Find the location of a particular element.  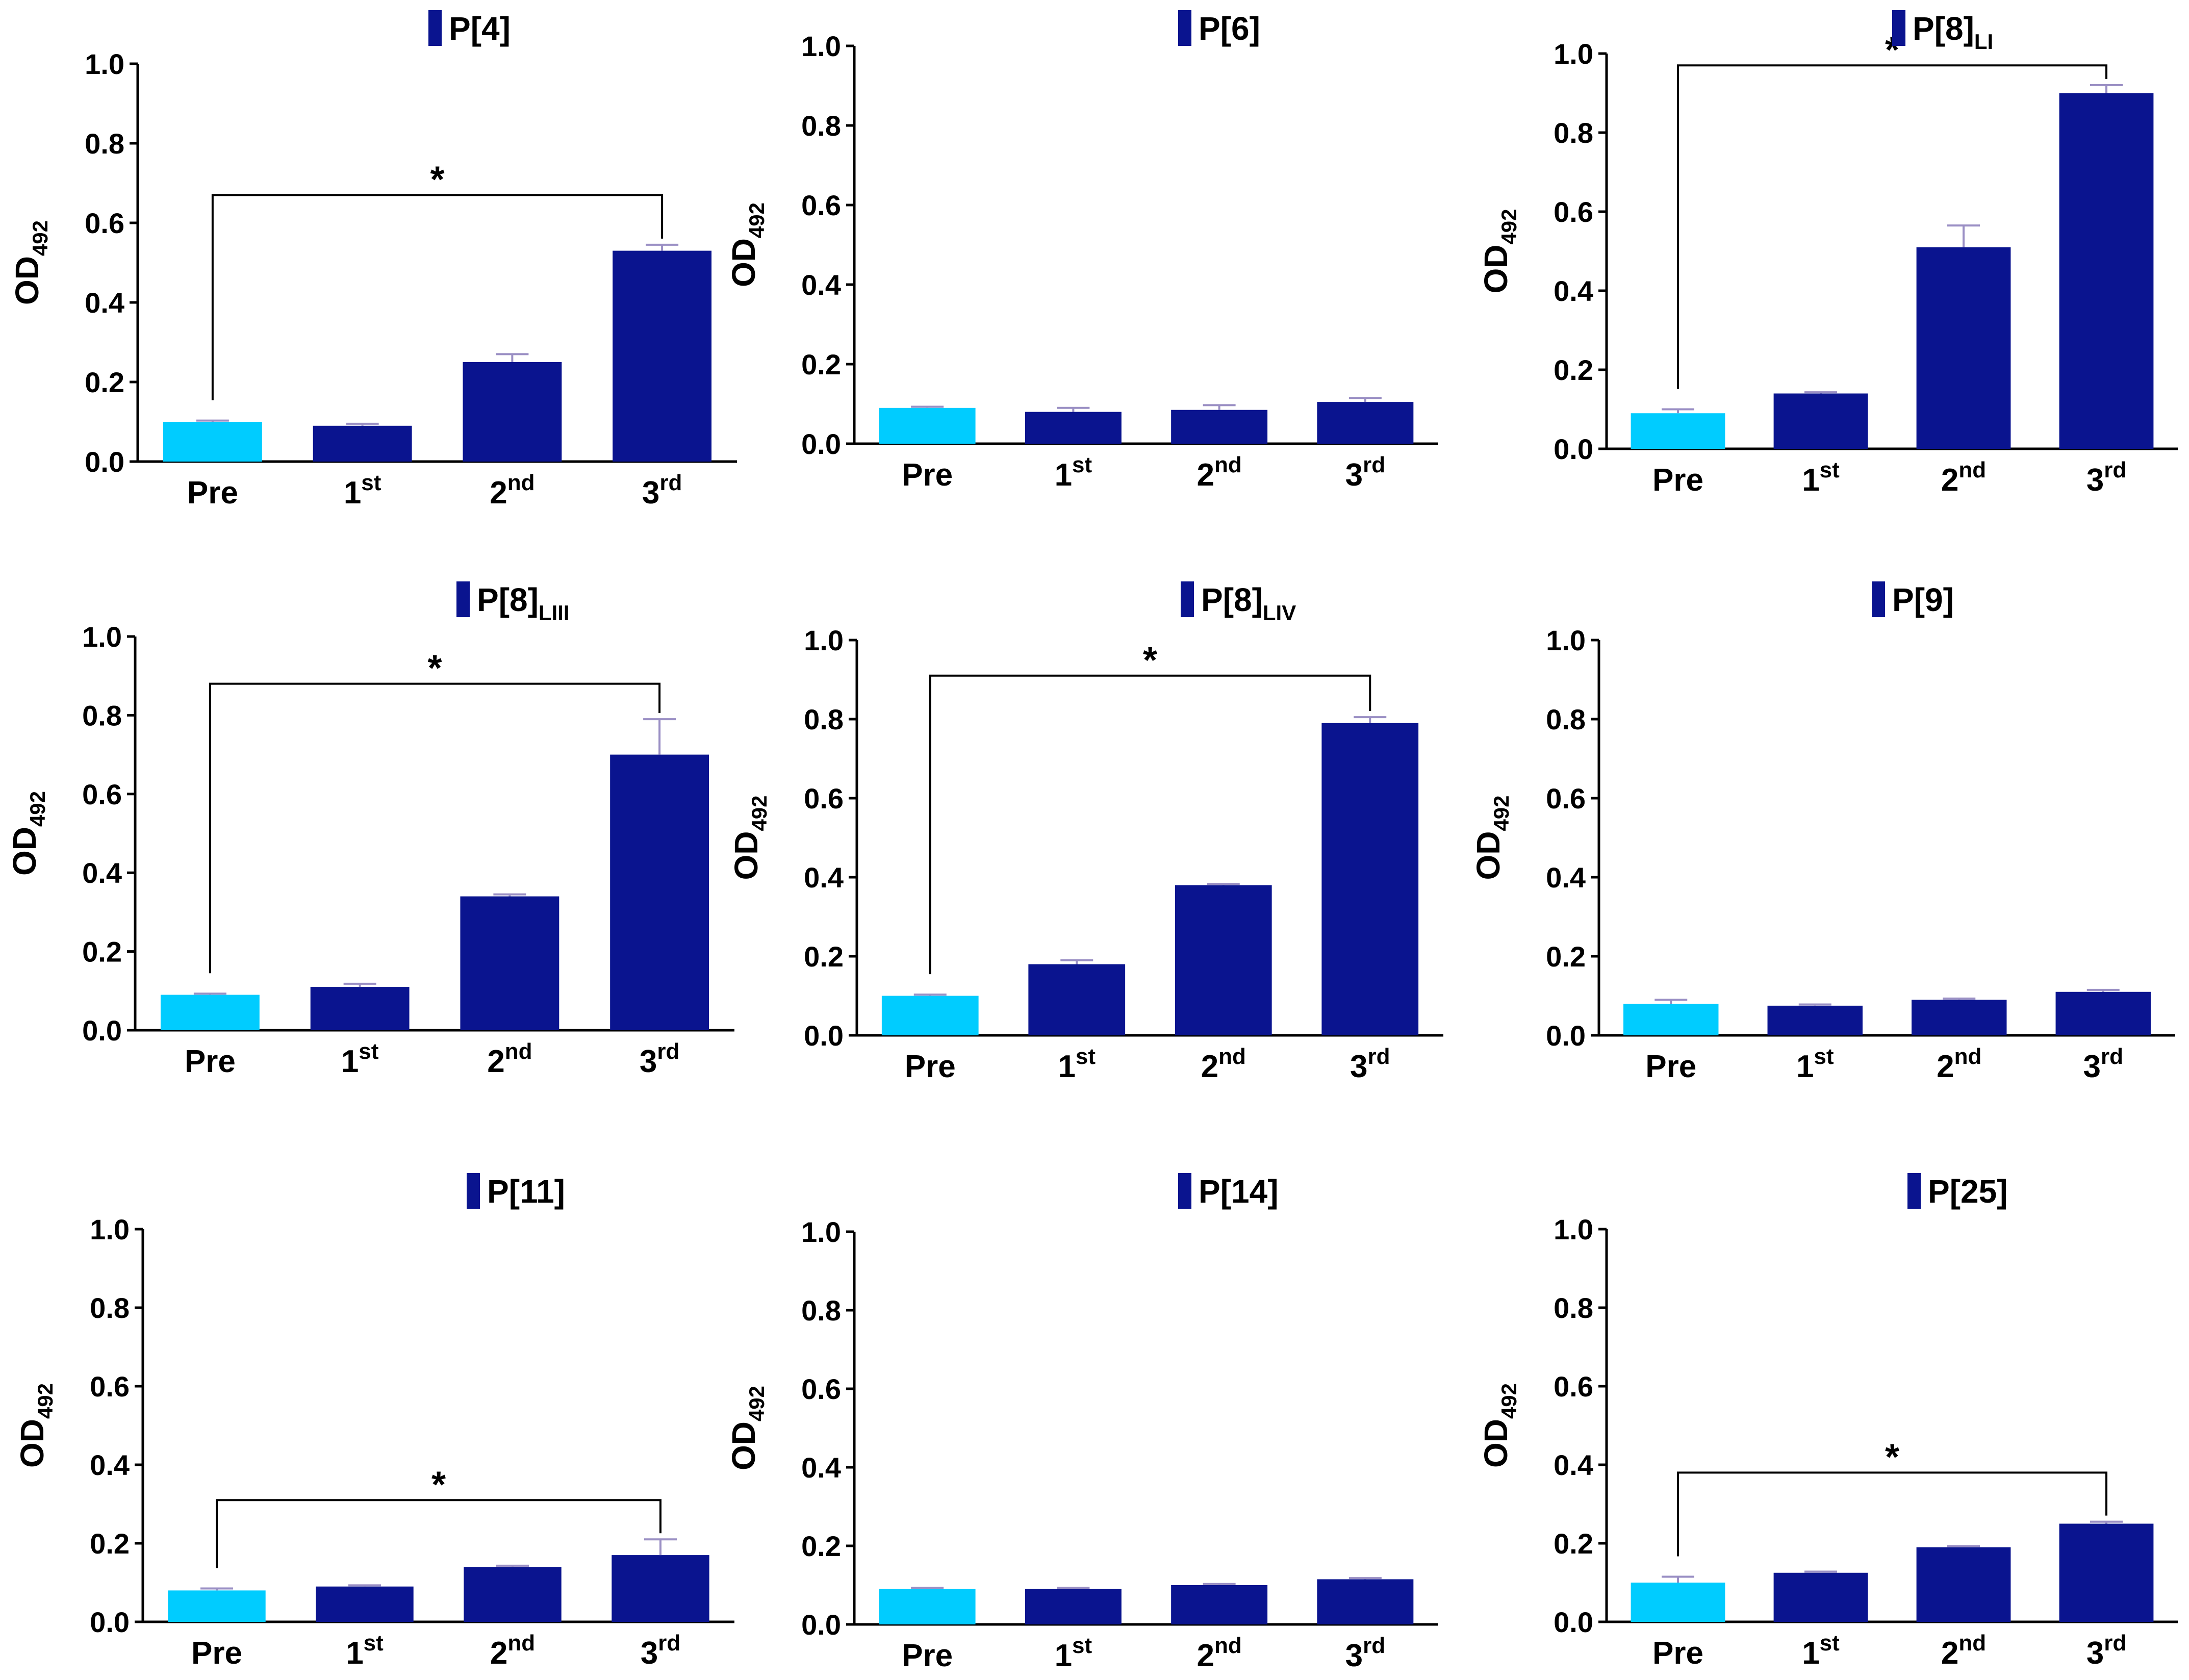

legend-label: P[8]LIII is located at coordinates (523, 603).